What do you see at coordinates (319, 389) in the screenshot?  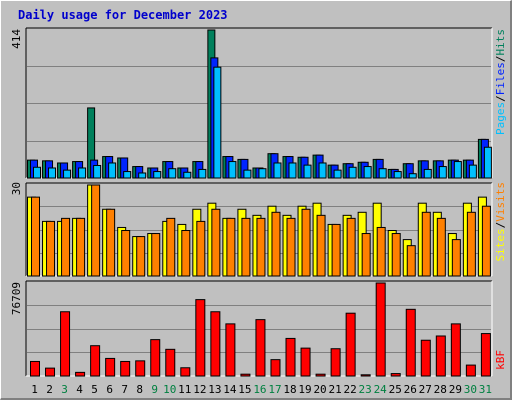 I see `day-label-20: 20` at bounding box center [319, 389].